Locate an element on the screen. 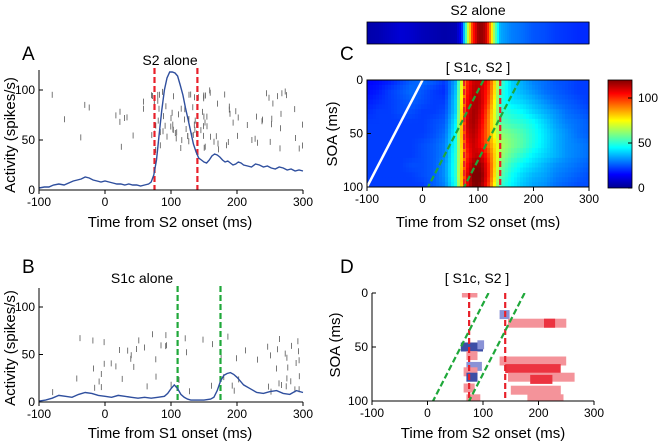  s1-onset-line is located at coordinates (395, 133).